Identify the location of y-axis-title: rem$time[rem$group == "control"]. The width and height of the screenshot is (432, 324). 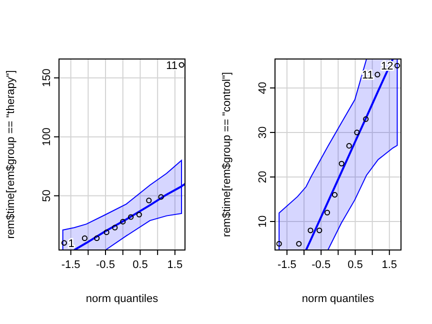
(227, 154).